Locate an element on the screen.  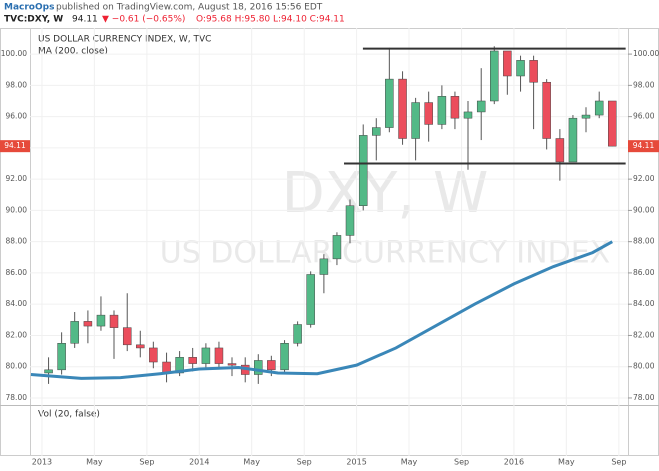
y-tick-label: 82.00 is located at coordinates (17, 334).